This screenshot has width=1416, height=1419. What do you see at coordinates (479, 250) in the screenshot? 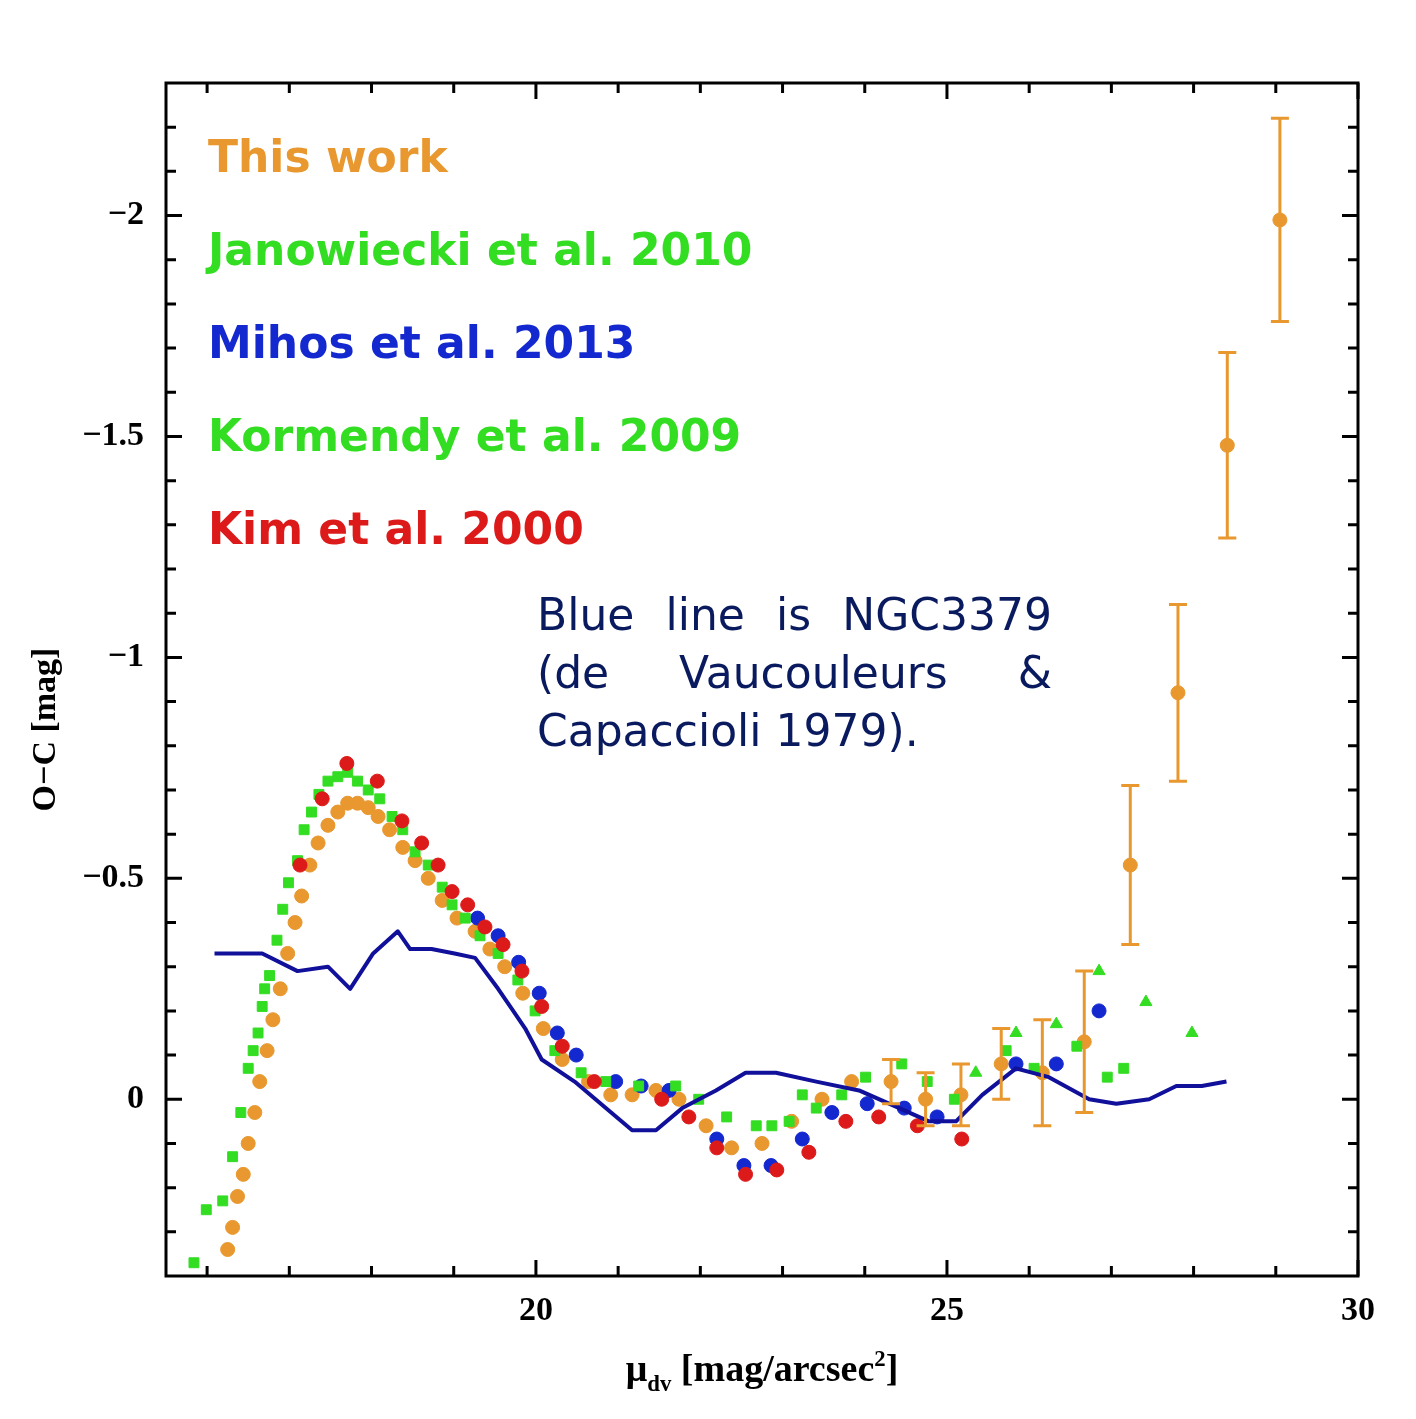
I see `text: Janowiecki et al. 2010` at bounding box center [479, 250].